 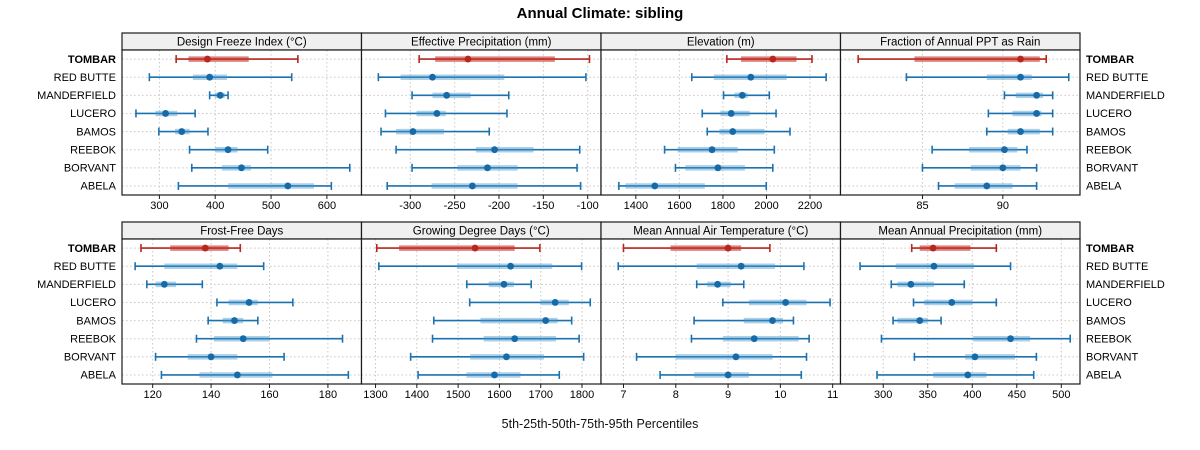 I want to click on site-label-left-borvant: BORVANT, so click(x=90, y=169).